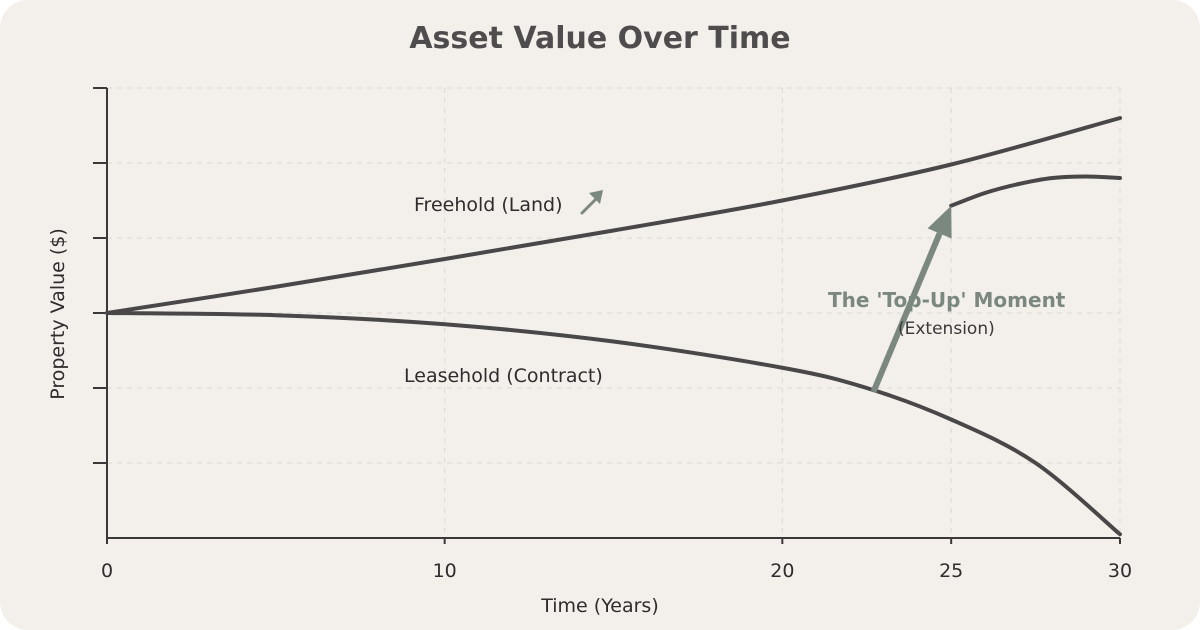  What do you see at coordinates (1120, 571) in the screenshot?
I see `x-tick-label: 30` at bounding box center [1120, 571].